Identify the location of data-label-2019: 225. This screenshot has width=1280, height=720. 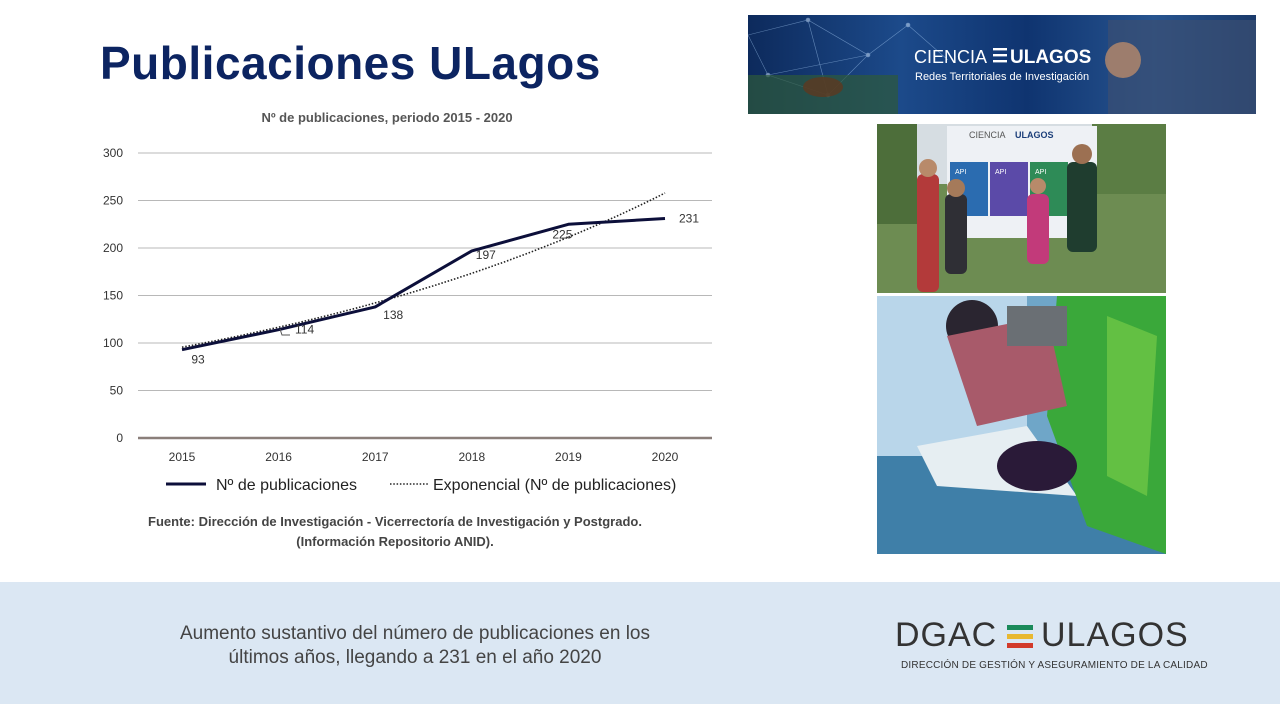
(562, 234).